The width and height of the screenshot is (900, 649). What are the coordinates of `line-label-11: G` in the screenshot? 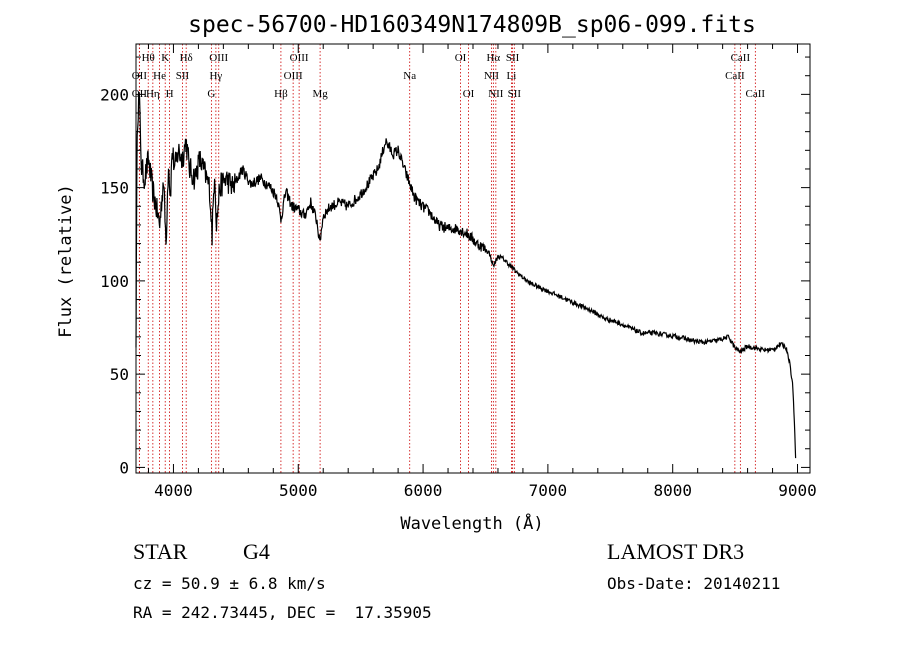 It's located at (211, 94).